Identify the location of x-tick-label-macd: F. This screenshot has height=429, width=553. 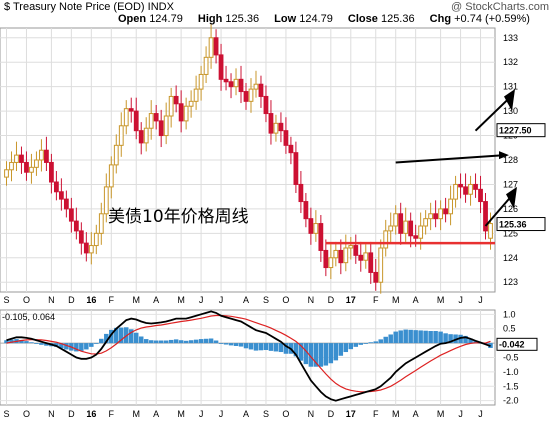
(376, 414).